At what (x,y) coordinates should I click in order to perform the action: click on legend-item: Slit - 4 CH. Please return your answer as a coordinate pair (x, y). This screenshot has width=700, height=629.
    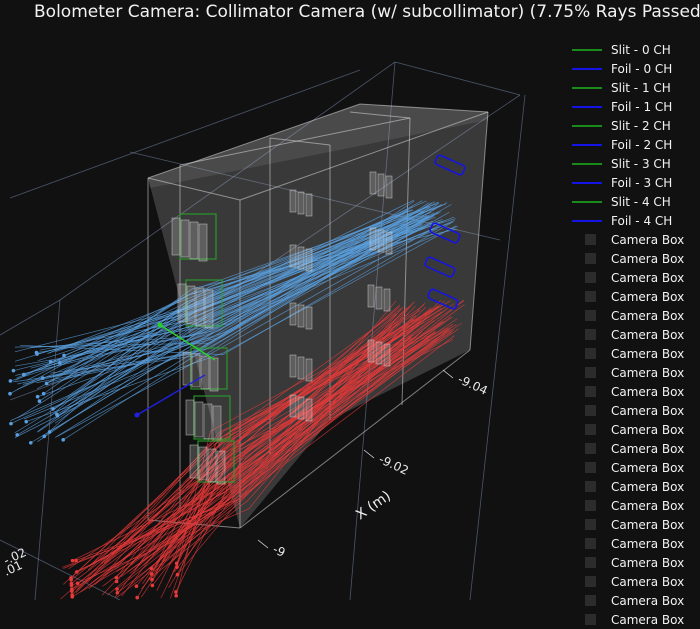
    Looking at the image, I should click on (636, 201).